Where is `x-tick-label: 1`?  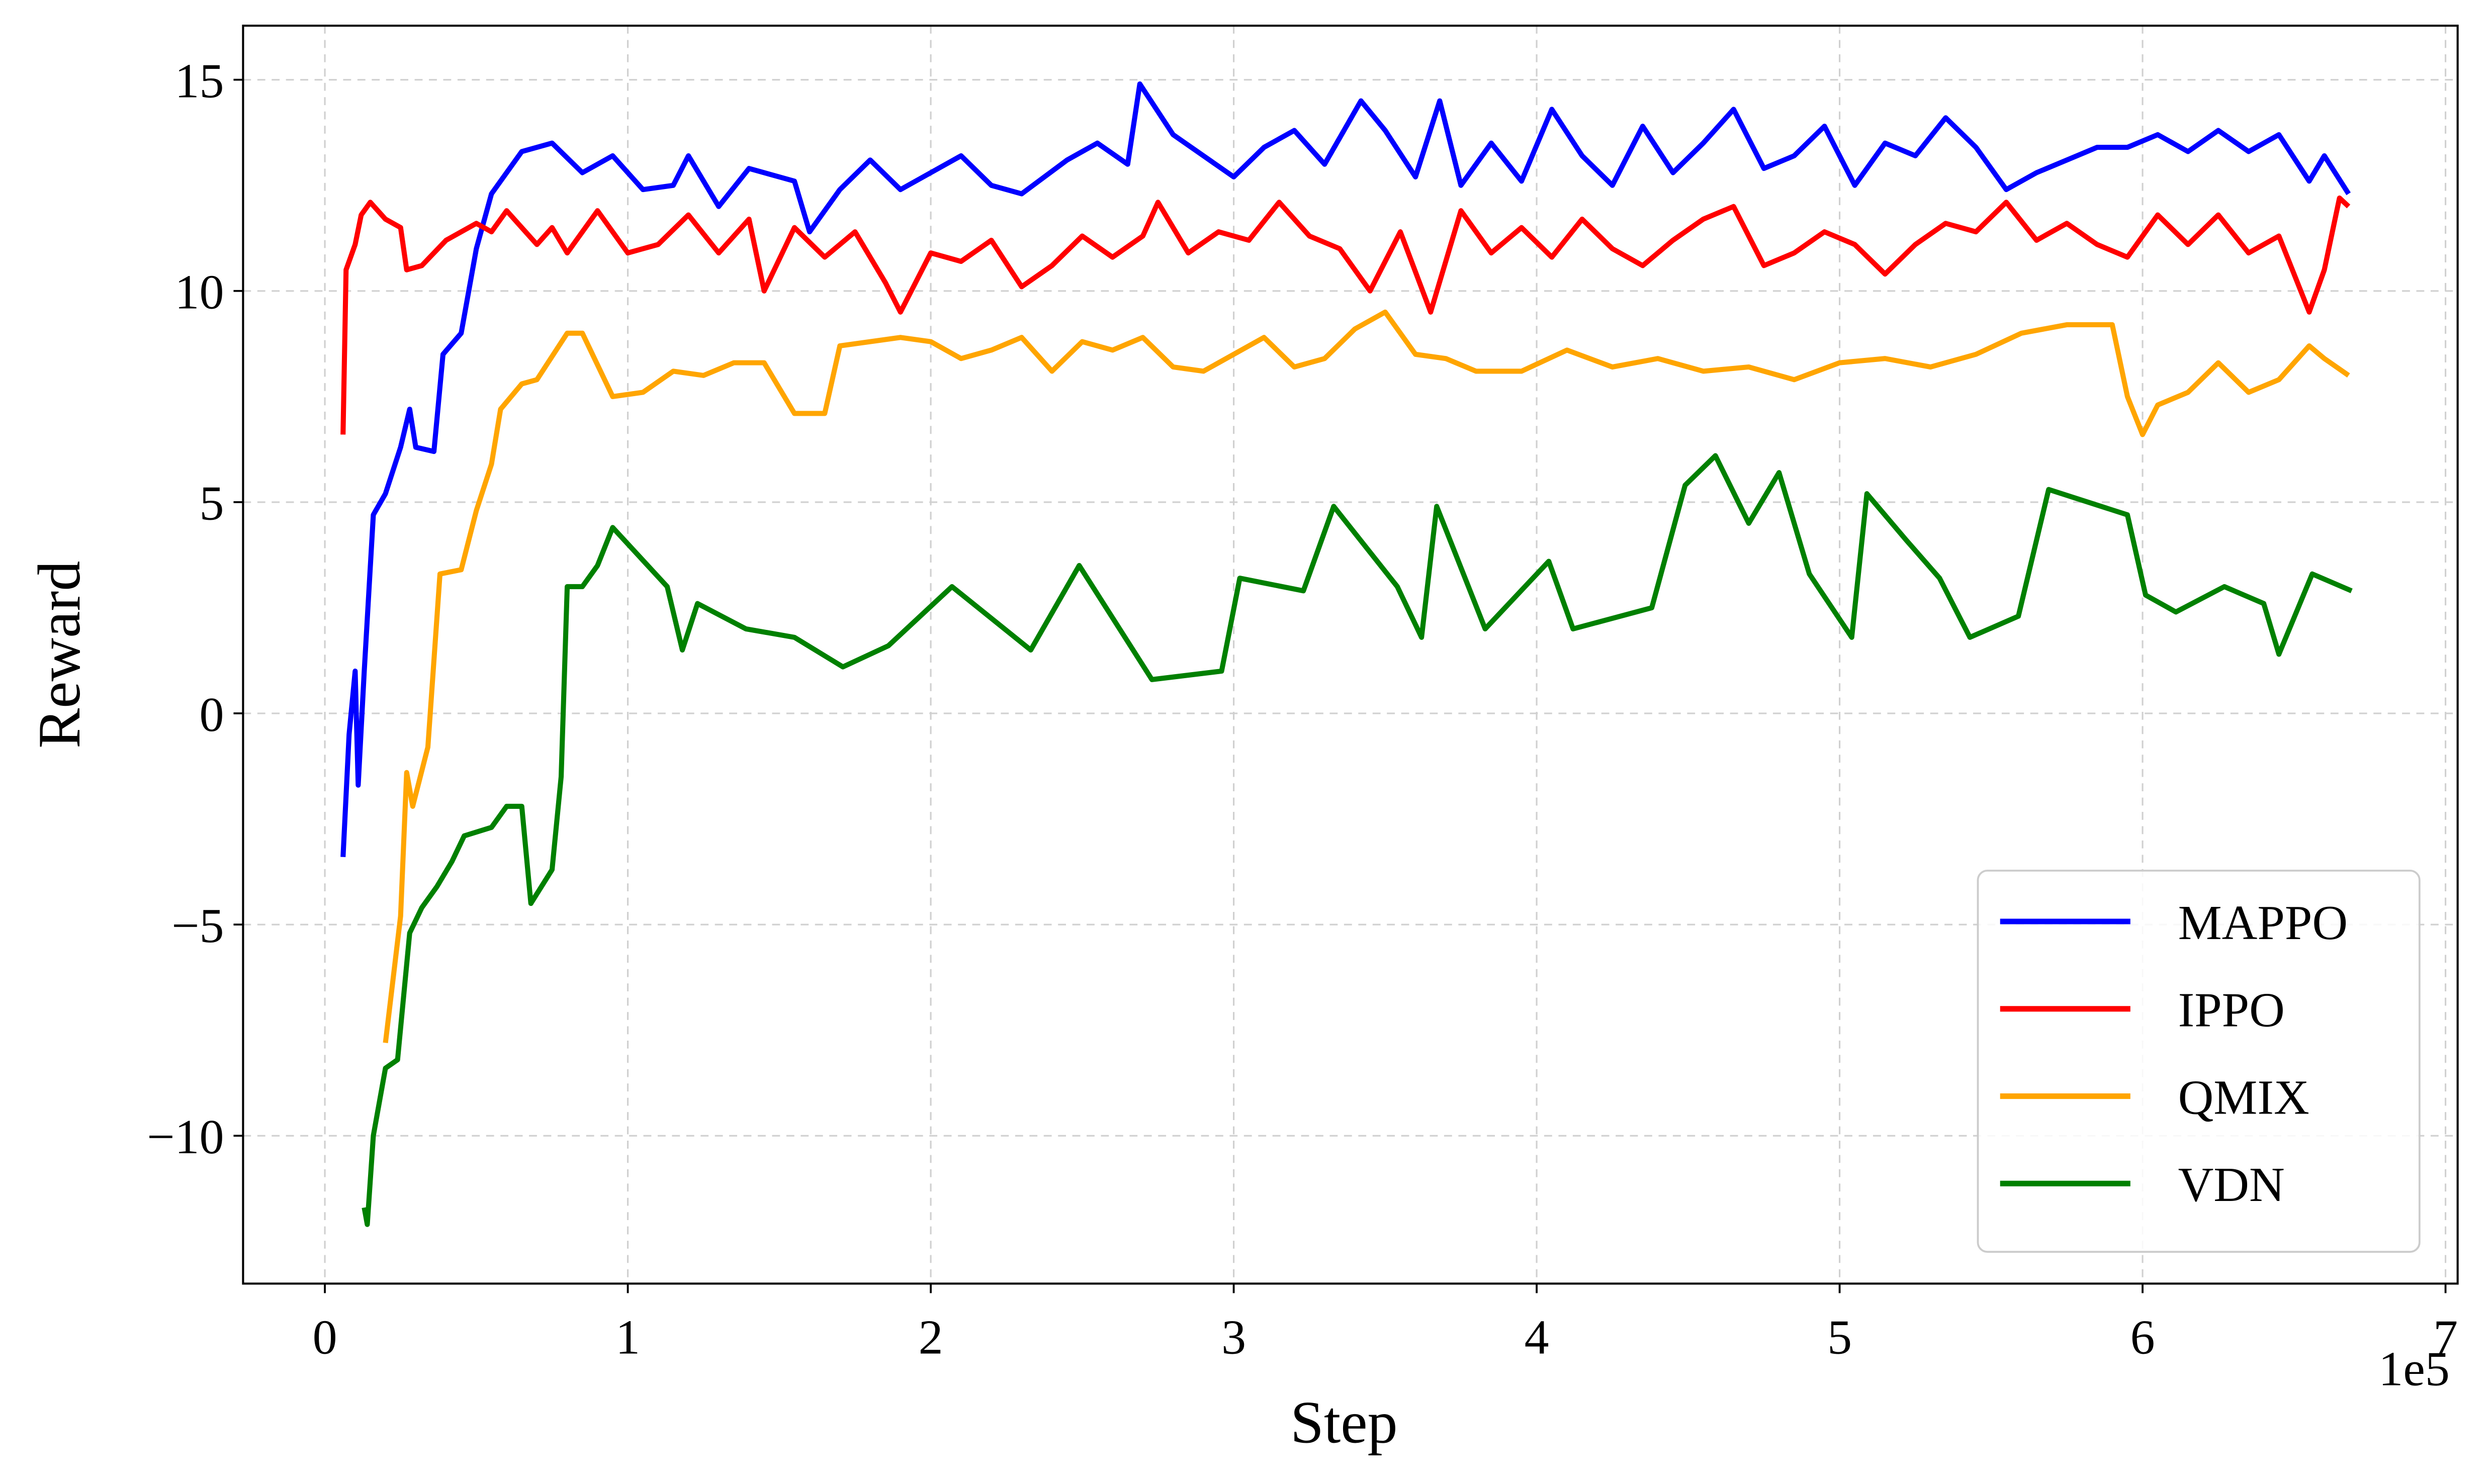
x-tick-label: 1 is located at coordinates (627, 1337).